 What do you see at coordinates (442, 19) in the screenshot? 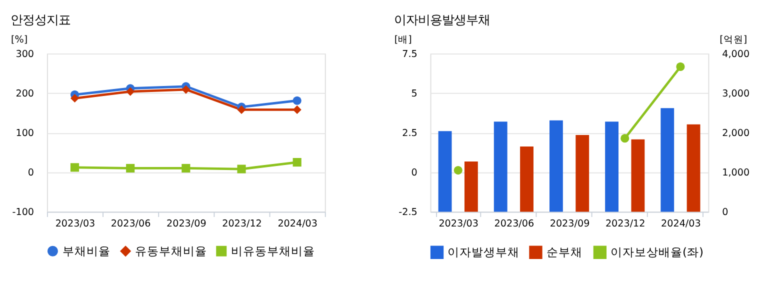
I see `chart-title: 이자비용발생부채` at bounding box center [442, 19].